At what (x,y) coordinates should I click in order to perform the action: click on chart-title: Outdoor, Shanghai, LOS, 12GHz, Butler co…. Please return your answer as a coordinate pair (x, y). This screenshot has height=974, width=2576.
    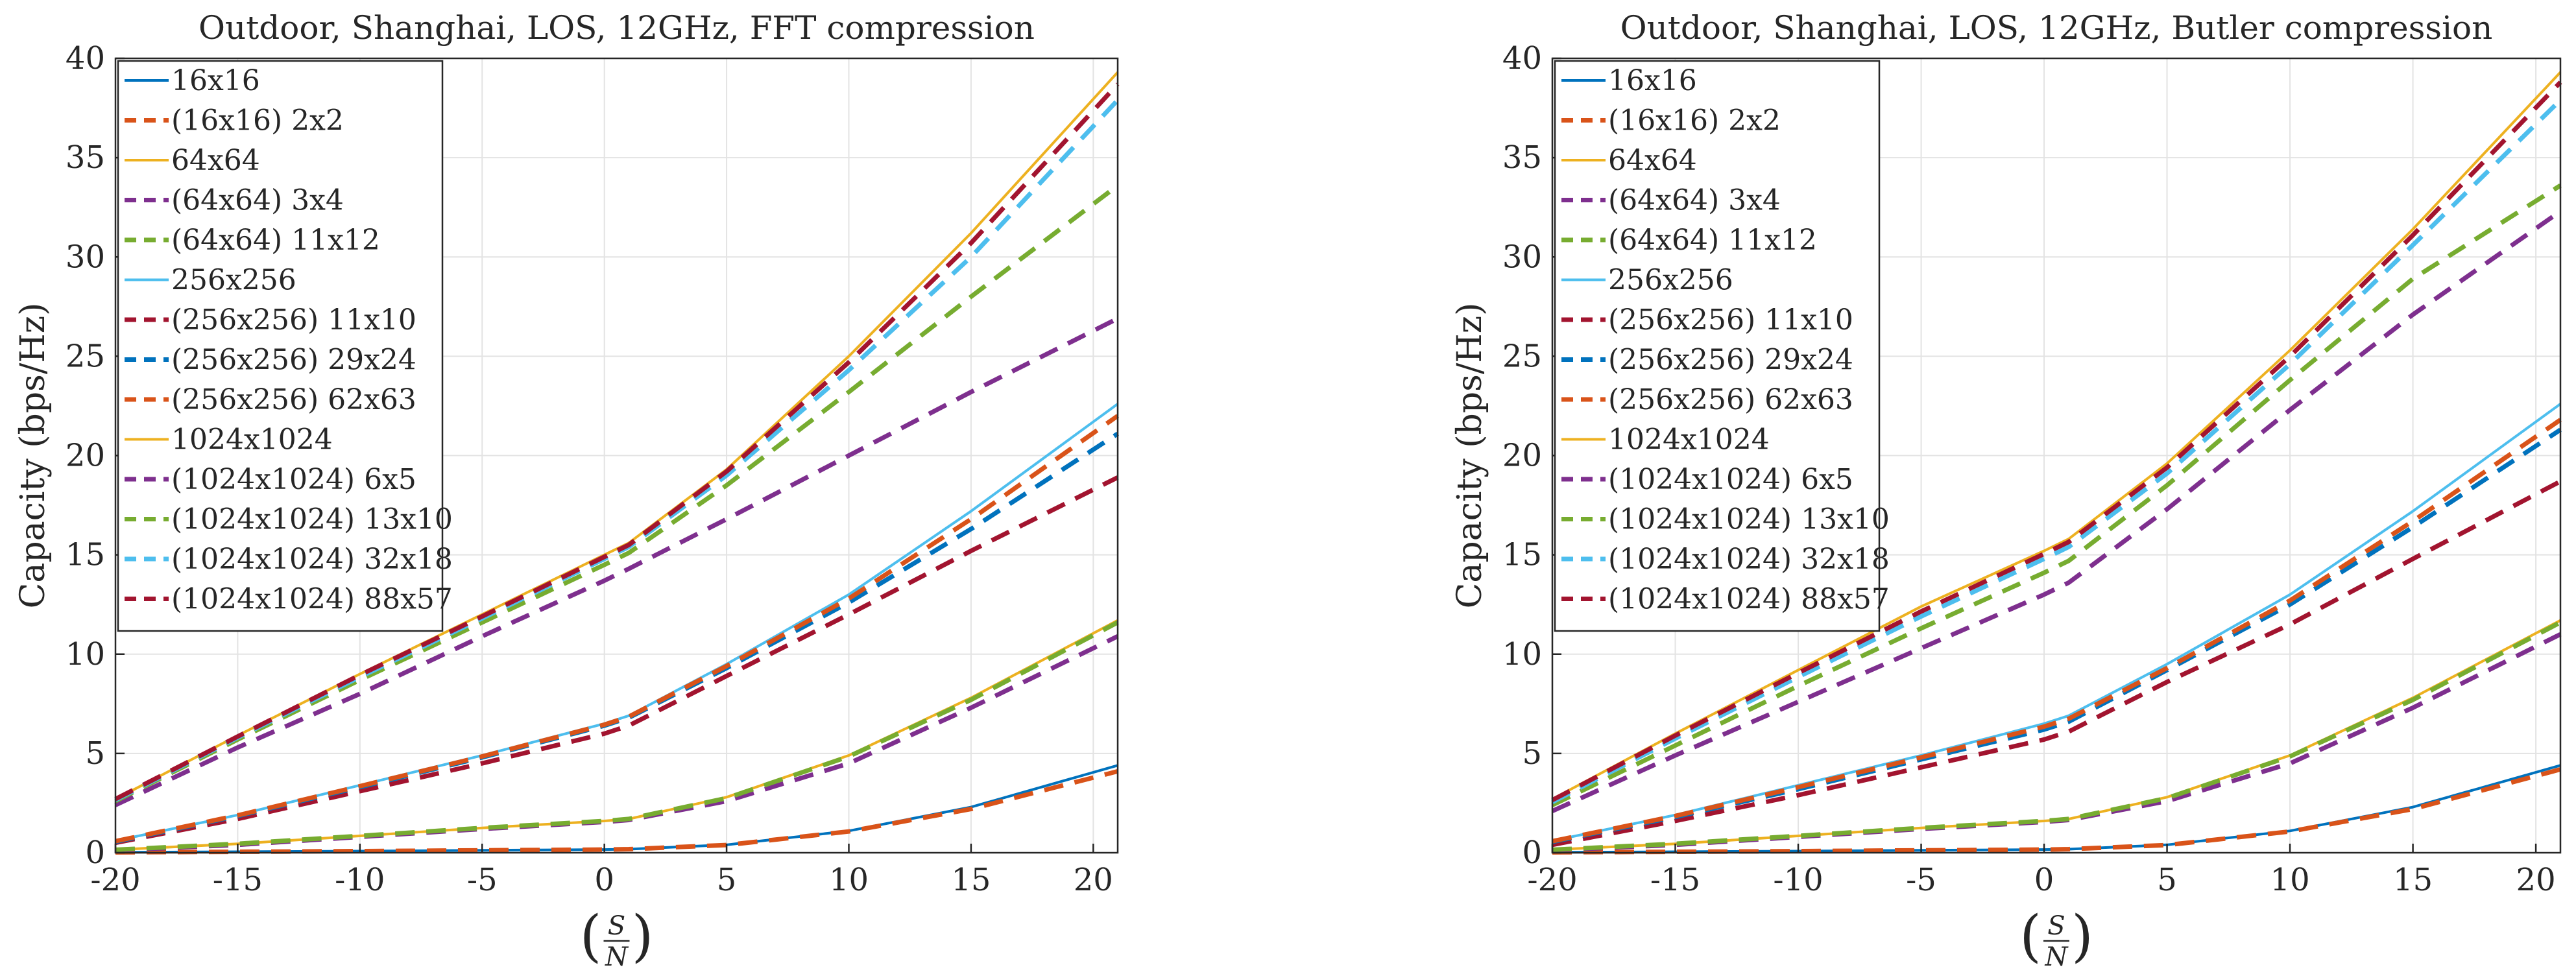
    Looking at the image, I should click on (2056, 28).